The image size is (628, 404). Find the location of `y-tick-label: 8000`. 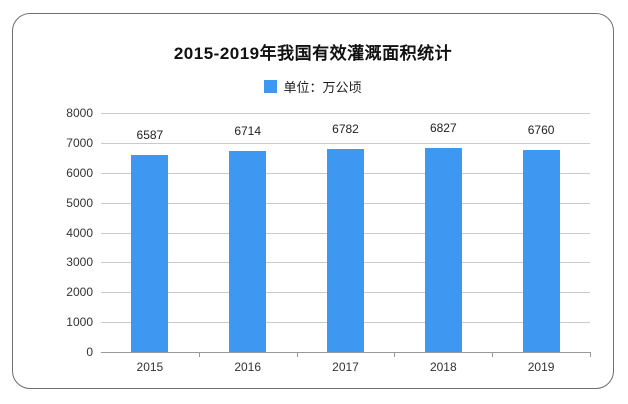

y-tick-label: 8000 is located at coordinates (79, 113).